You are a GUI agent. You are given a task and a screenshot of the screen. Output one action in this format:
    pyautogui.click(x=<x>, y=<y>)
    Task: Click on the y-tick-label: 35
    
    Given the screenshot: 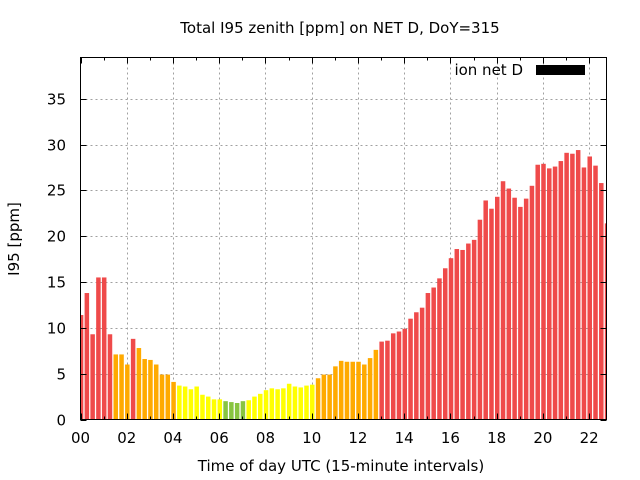 What is the action you would take?
    pyautogui.click(x=56, y=100)
    